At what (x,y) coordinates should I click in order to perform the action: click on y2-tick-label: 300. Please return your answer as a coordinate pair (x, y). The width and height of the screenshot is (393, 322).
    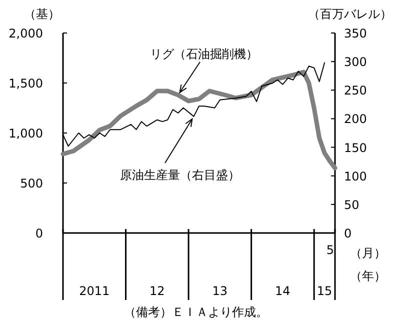
    Looking at the image, I should click on (355, 62).